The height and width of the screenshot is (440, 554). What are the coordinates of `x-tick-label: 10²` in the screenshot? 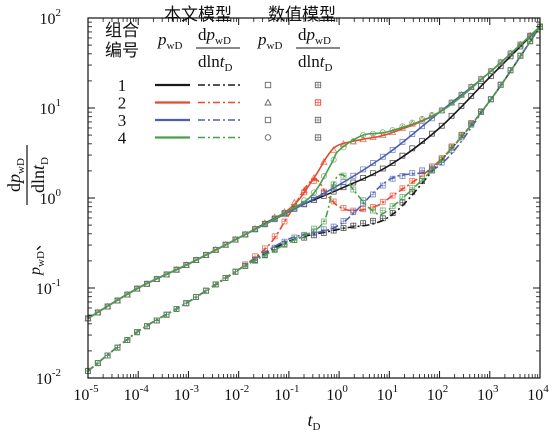 It's located at (438, 393).